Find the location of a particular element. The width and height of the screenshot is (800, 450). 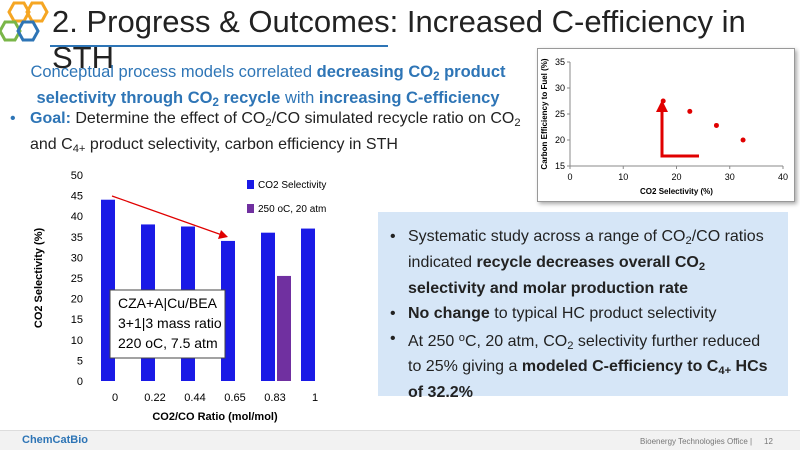

x-tick-label: 40 is located at coordinates (783, 177).